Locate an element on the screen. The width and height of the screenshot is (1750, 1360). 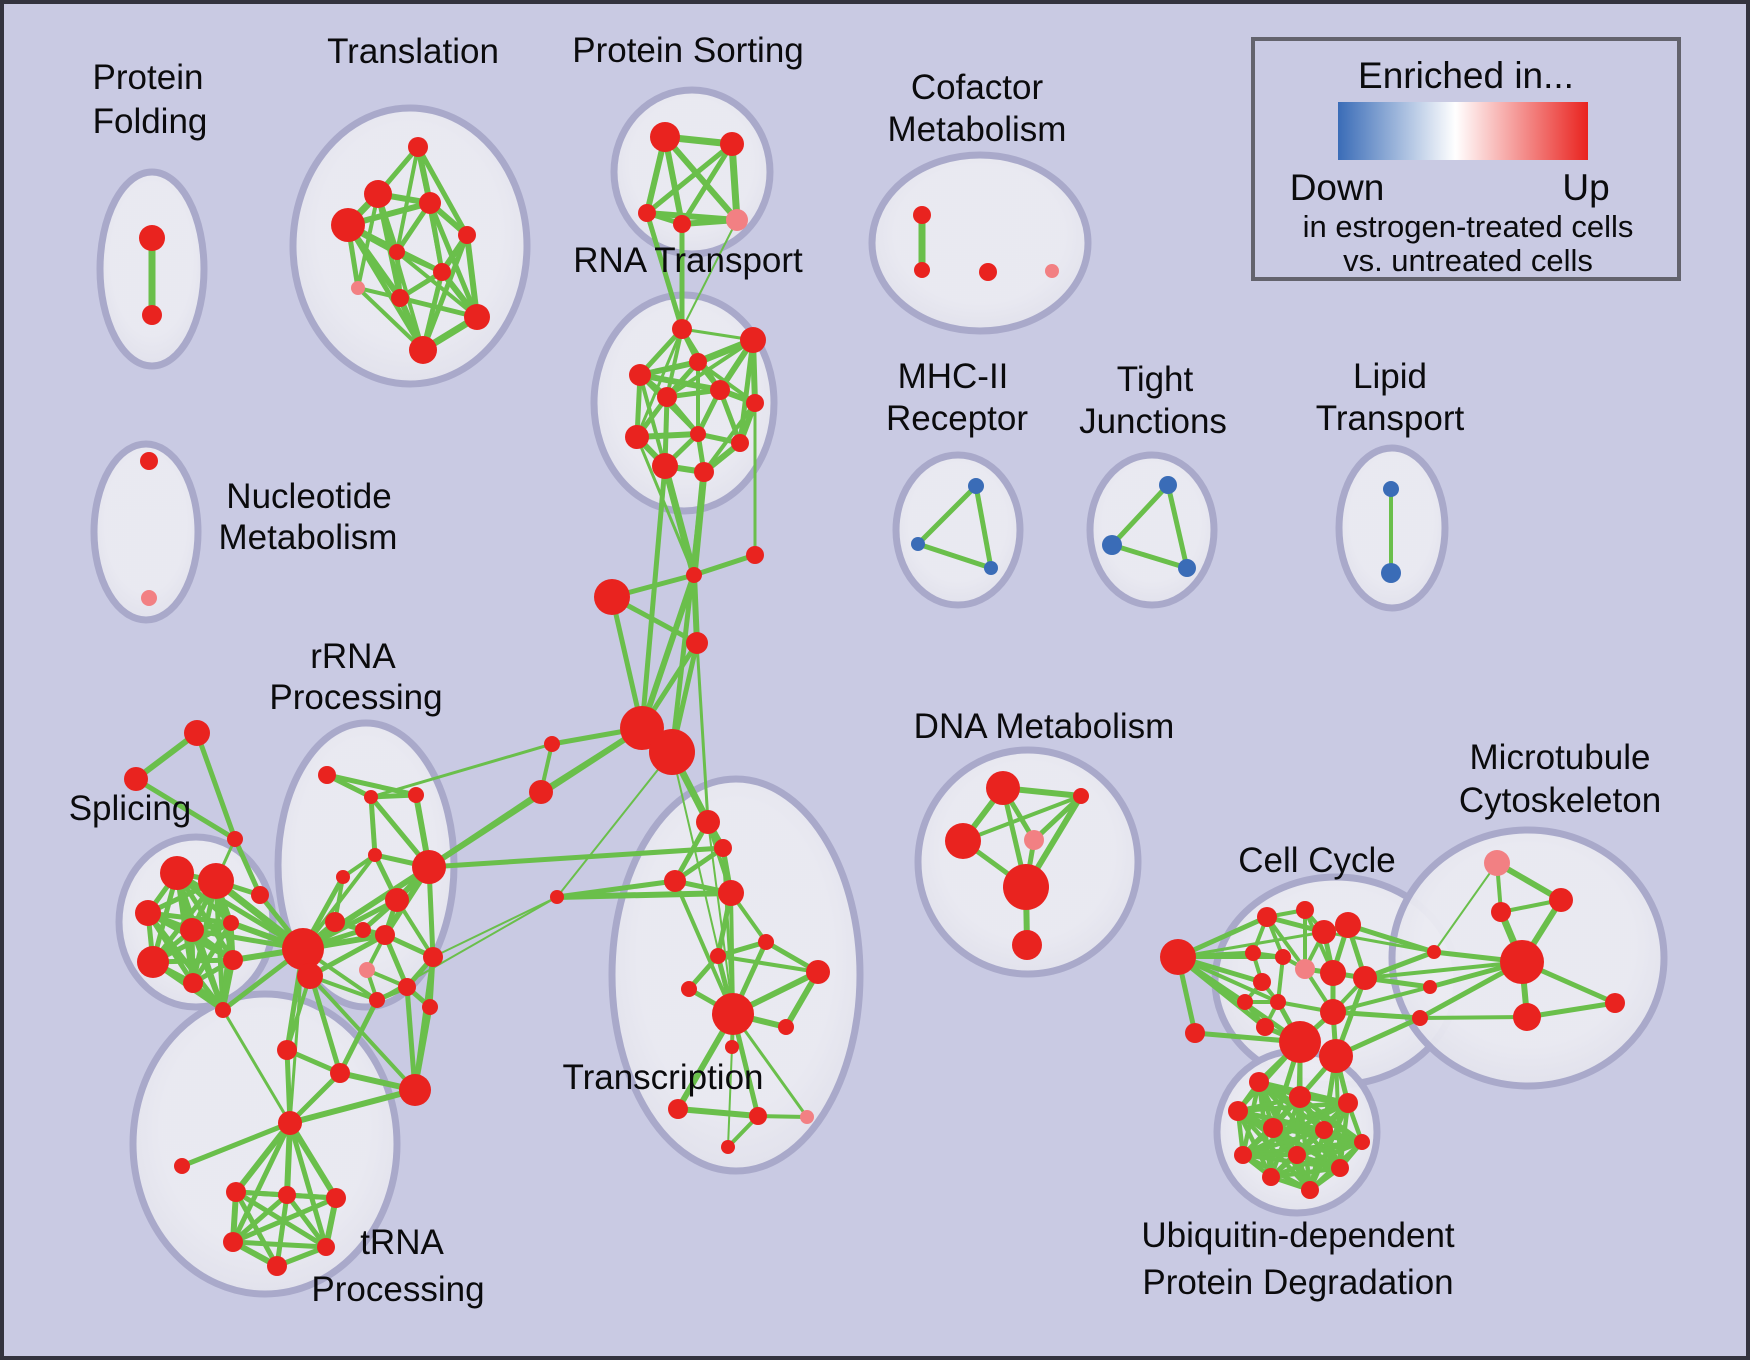
nucleotide-metabolism-label: Nucleotide is located at coordinates (308, 496).